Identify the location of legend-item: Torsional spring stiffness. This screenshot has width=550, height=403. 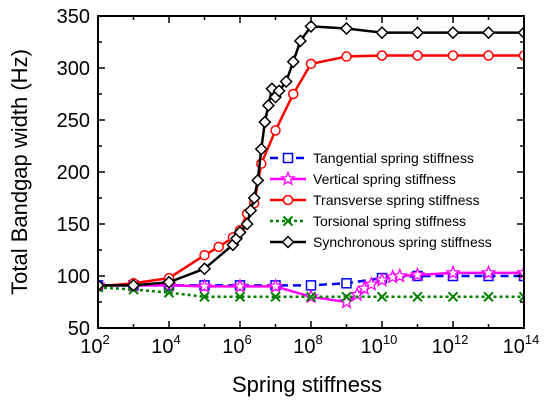
(368, 221).